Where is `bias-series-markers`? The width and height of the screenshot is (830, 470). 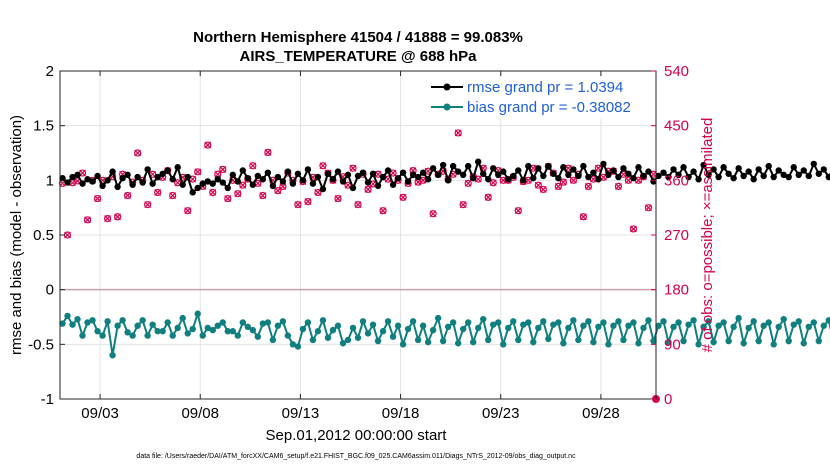
bias-series-markers is located at coordinates (444, 334).